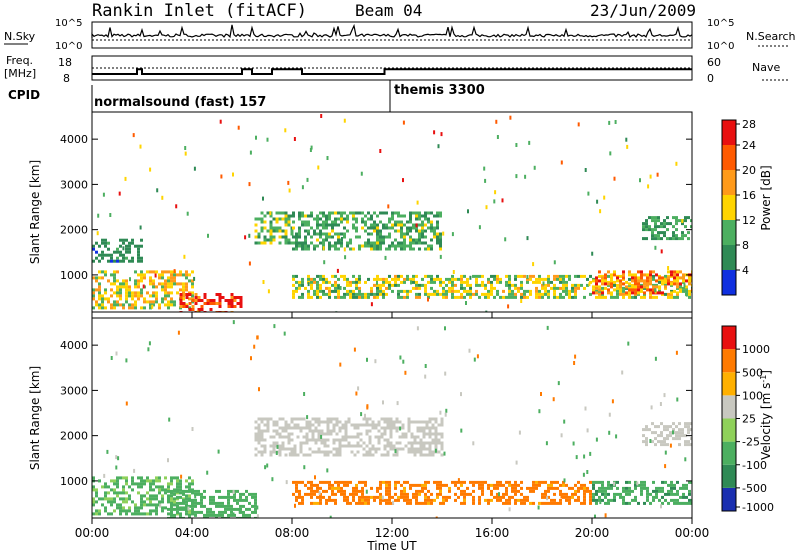 This screenshot has width=800, height=558. I want to click on ytick-label: 2000, so click(74, 436).